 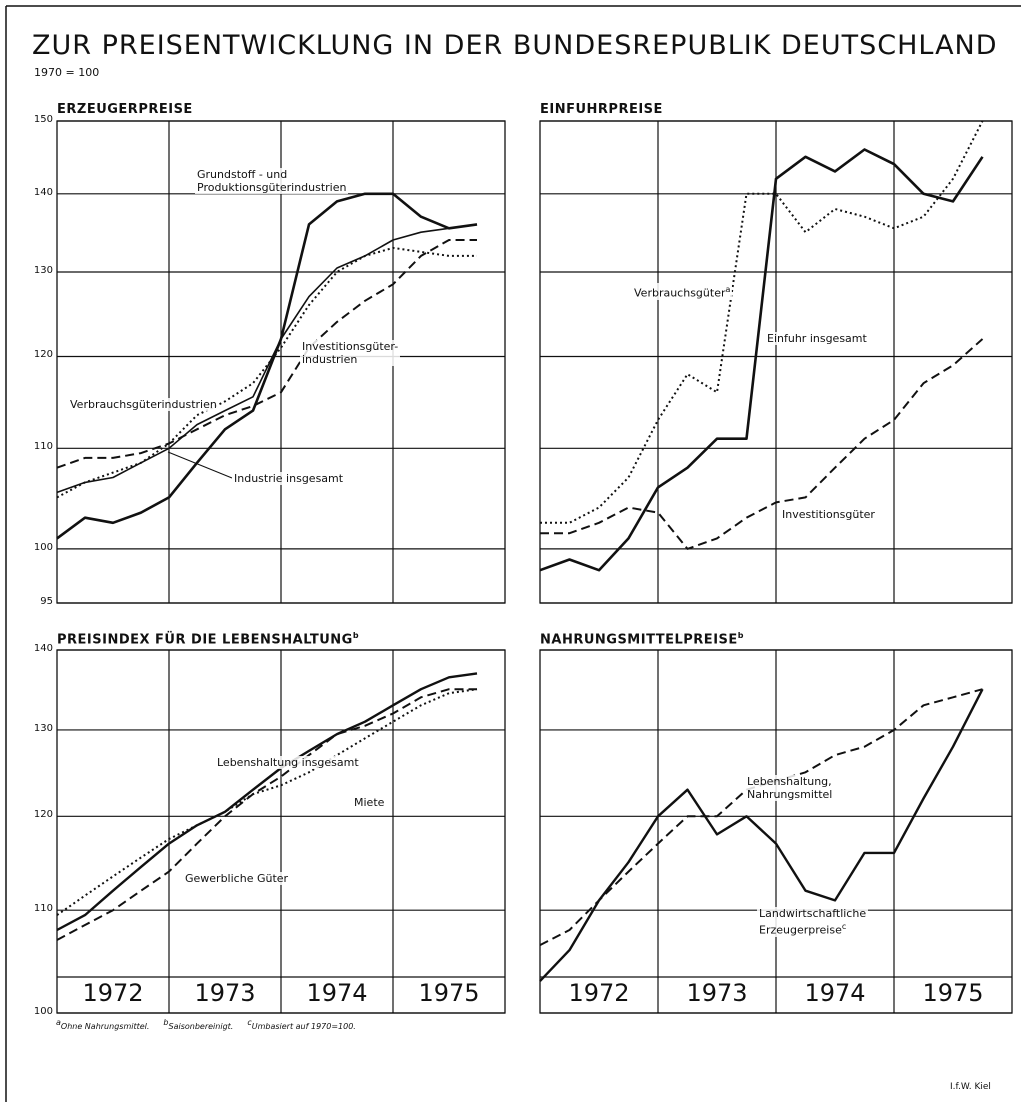 I want to click on series-name: Investitionsgüter, so click(x=828, y=514).